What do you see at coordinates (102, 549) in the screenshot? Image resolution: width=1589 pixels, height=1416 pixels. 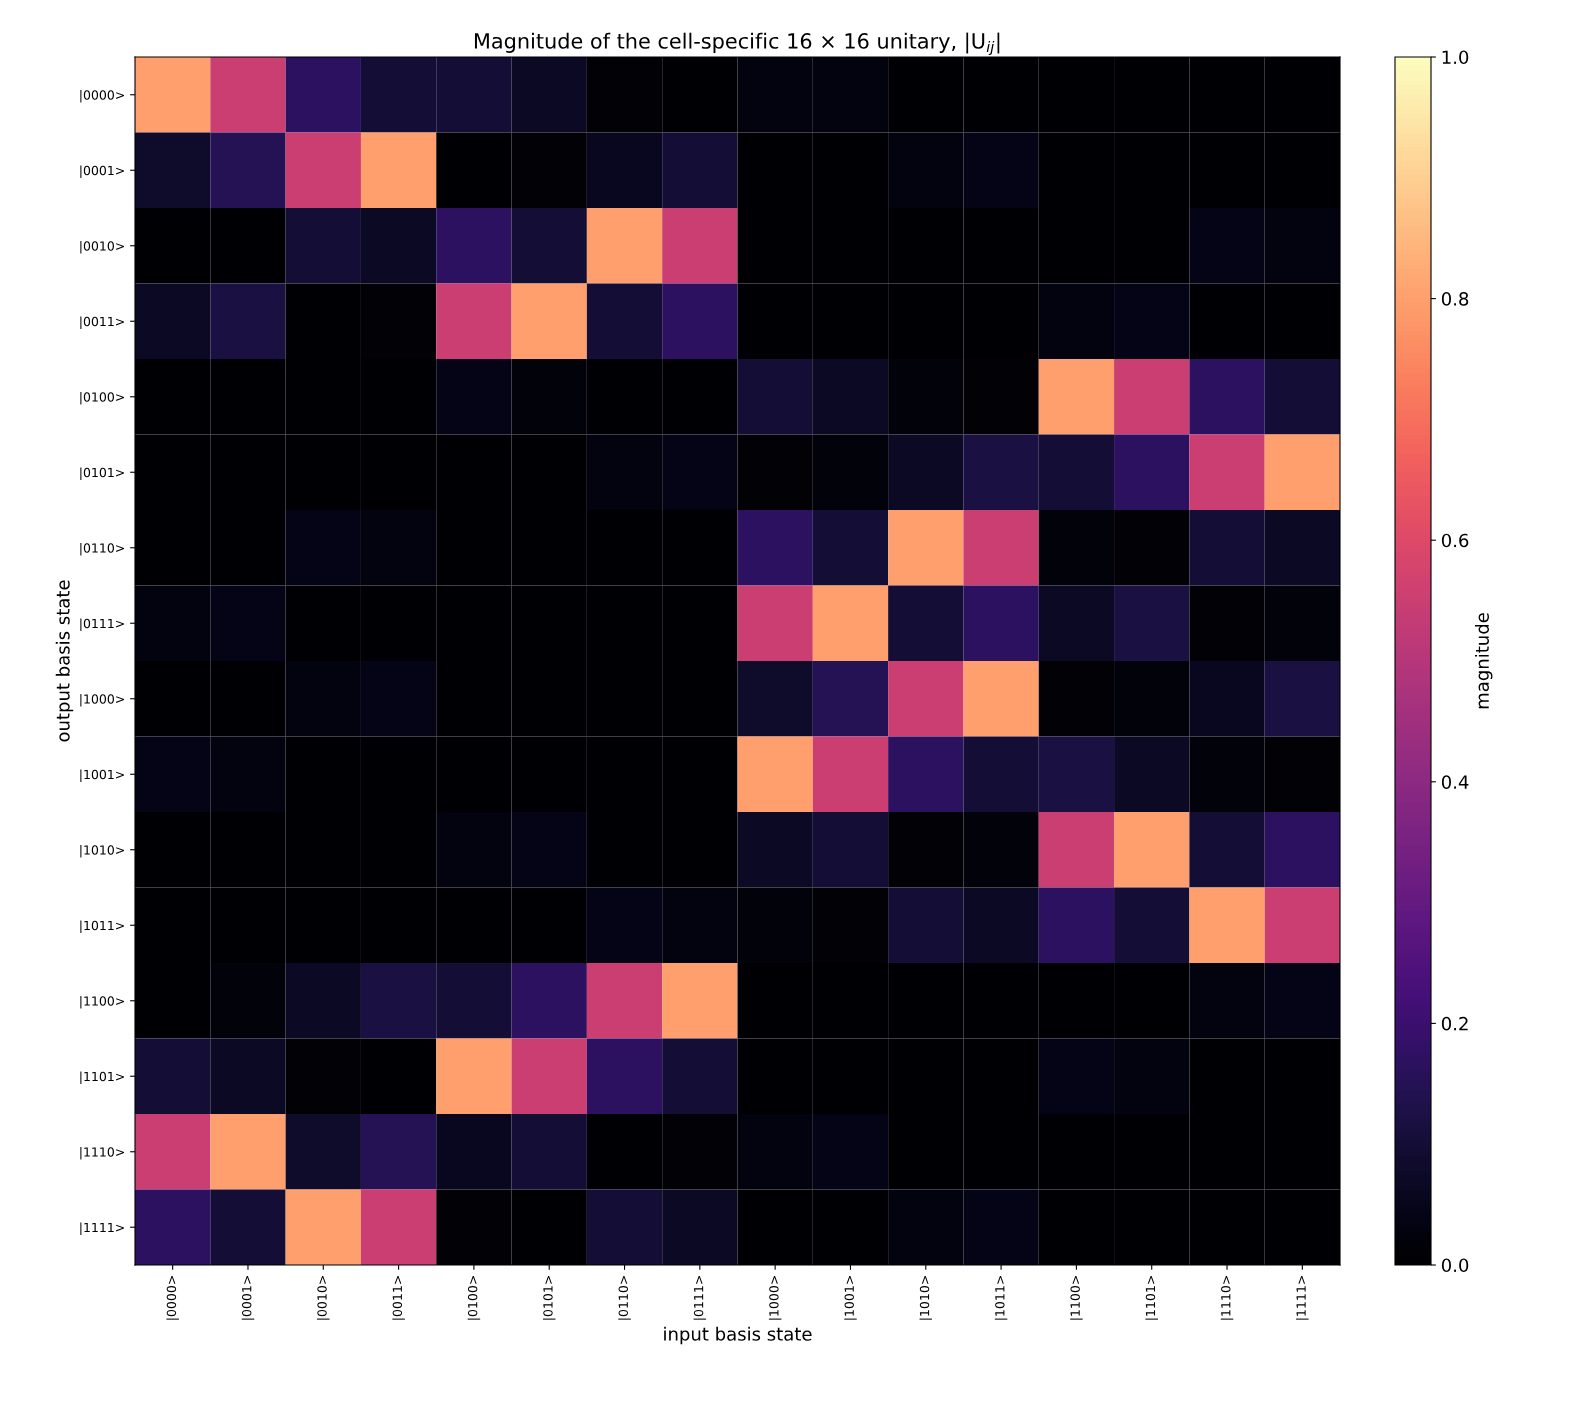 I see `y-tick-label: |0110>` at bounding box center [102, 549].